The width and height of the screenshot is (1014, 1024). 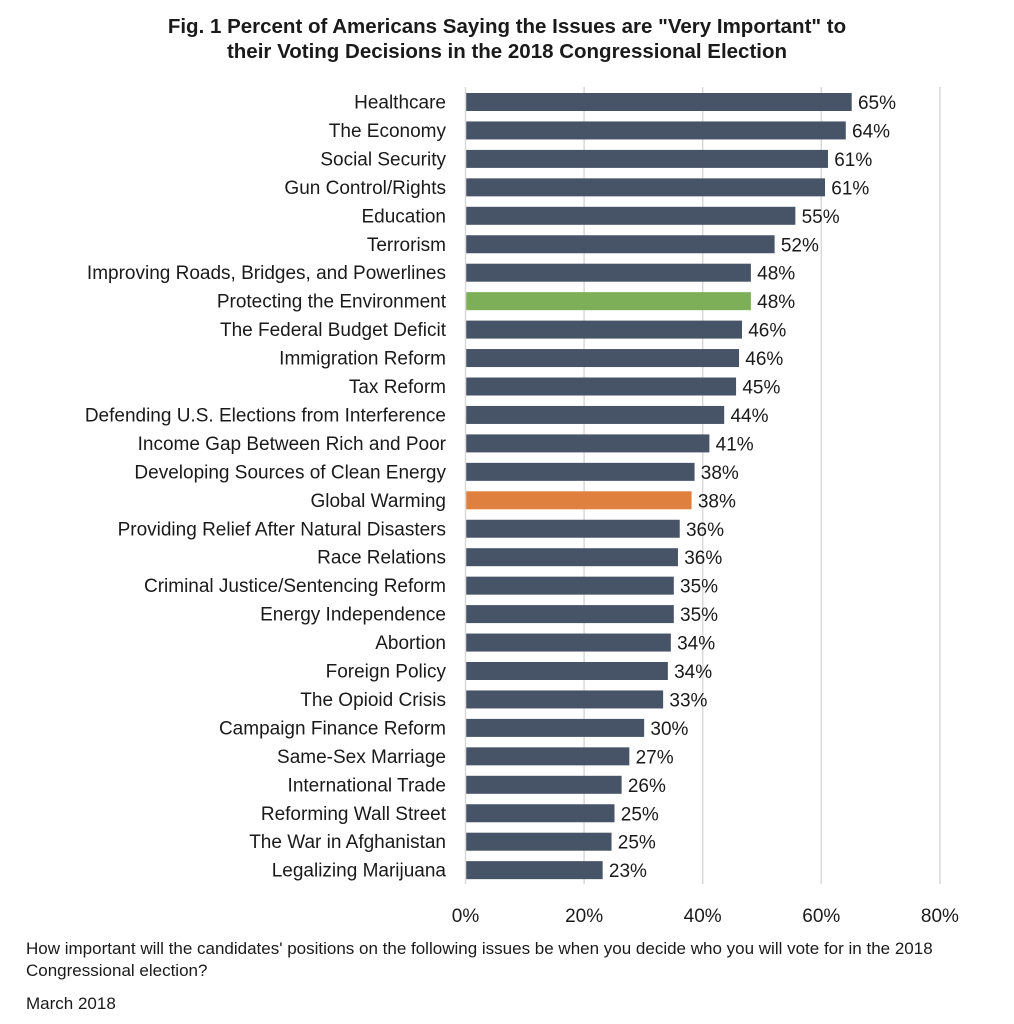 I want to click on x-tick-label: 40%, so click(x=703, y=916).